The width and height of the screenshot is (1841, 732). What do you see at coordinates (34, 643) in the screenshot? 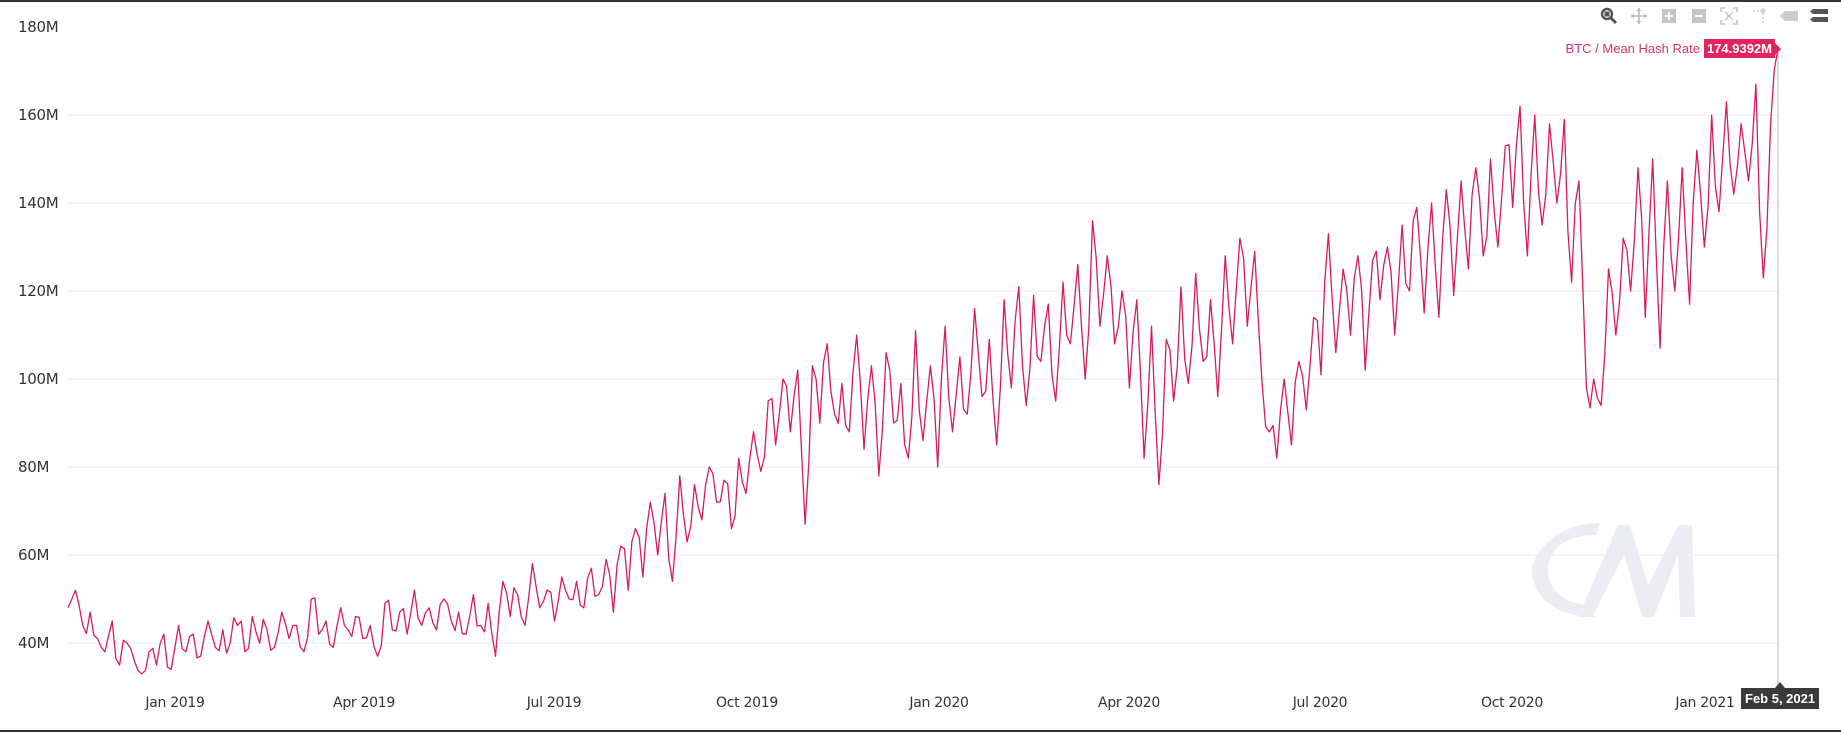
I see `y-tick-label: 40M` at bounding box center [34, 643].